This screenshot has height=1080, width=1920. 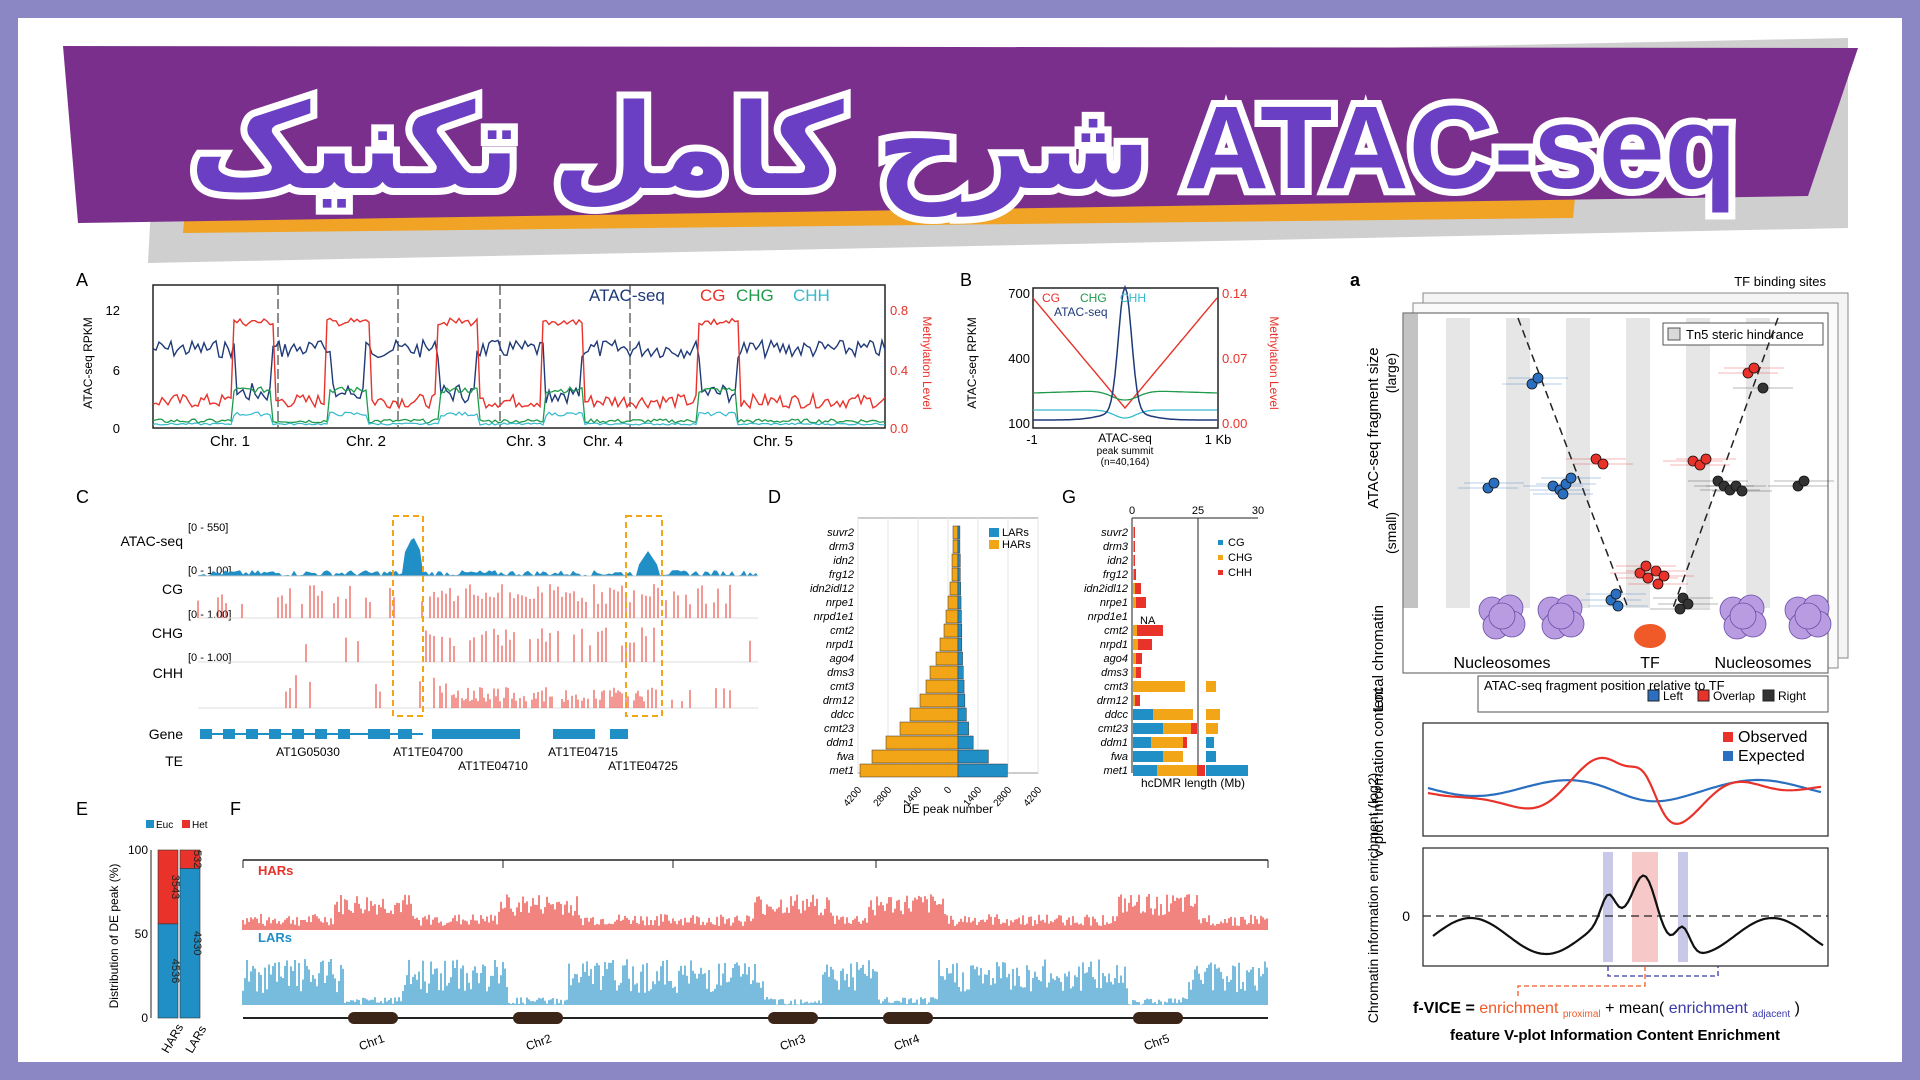 What do you see at coordinates (1019, 423) in the screenshot?
I see `panel-B-tick-left-100: 100` at bounding box center [1019, 423].